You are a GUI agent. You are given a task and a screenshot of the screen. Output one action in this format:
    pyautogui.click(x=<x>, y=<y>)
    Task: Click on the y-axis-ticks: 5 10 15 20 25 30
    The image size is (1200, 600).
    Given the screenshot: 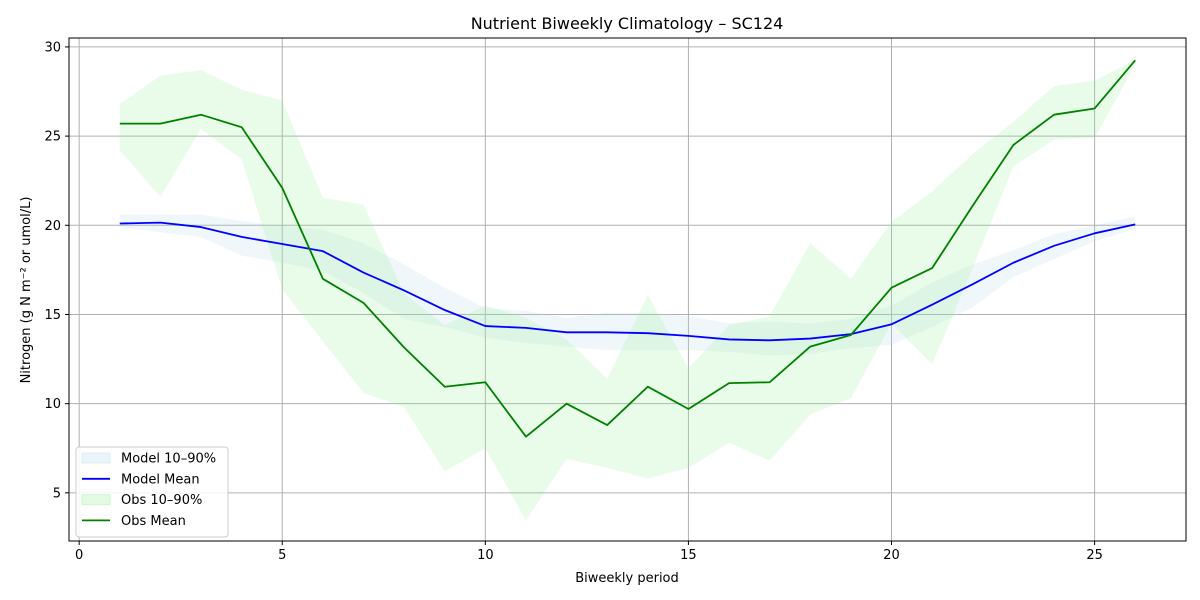 What is the action you would take?
    pyautogui.click(x=56, y=270)
    